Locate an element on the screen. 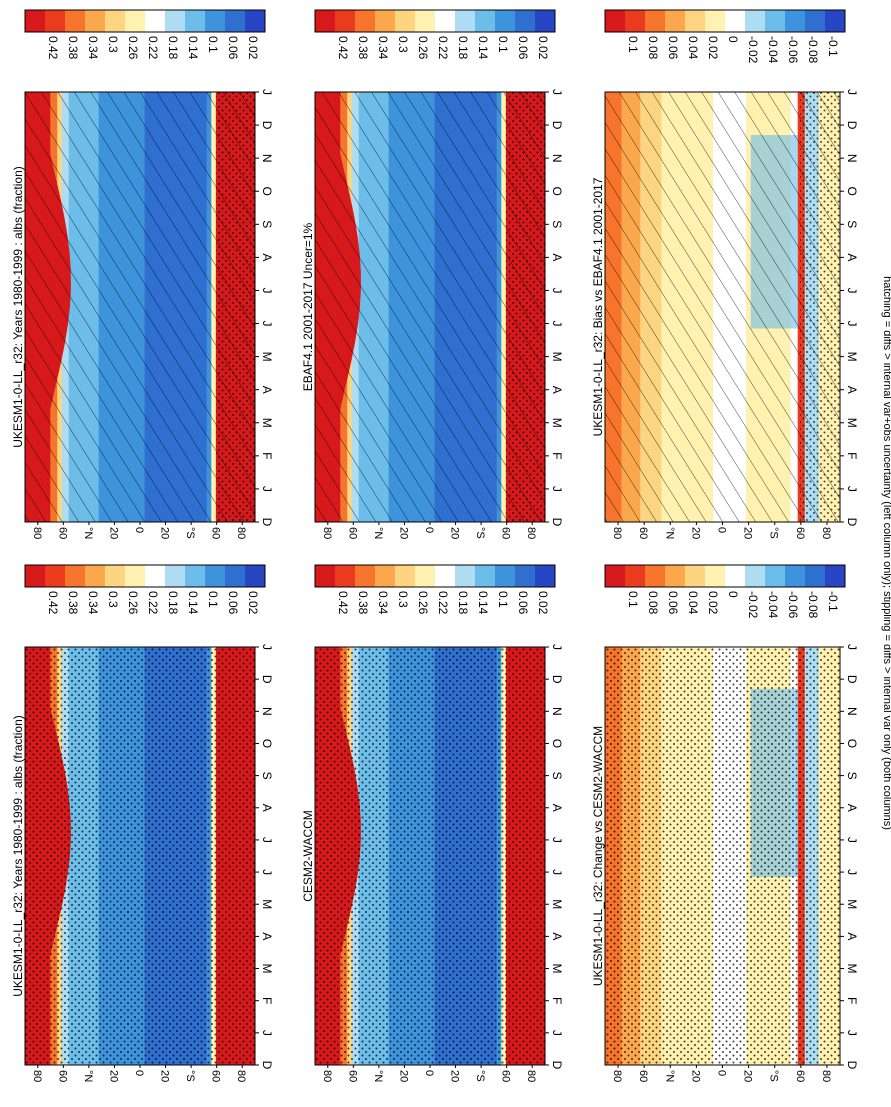  month-label: M is located at coordinates (557, 423).